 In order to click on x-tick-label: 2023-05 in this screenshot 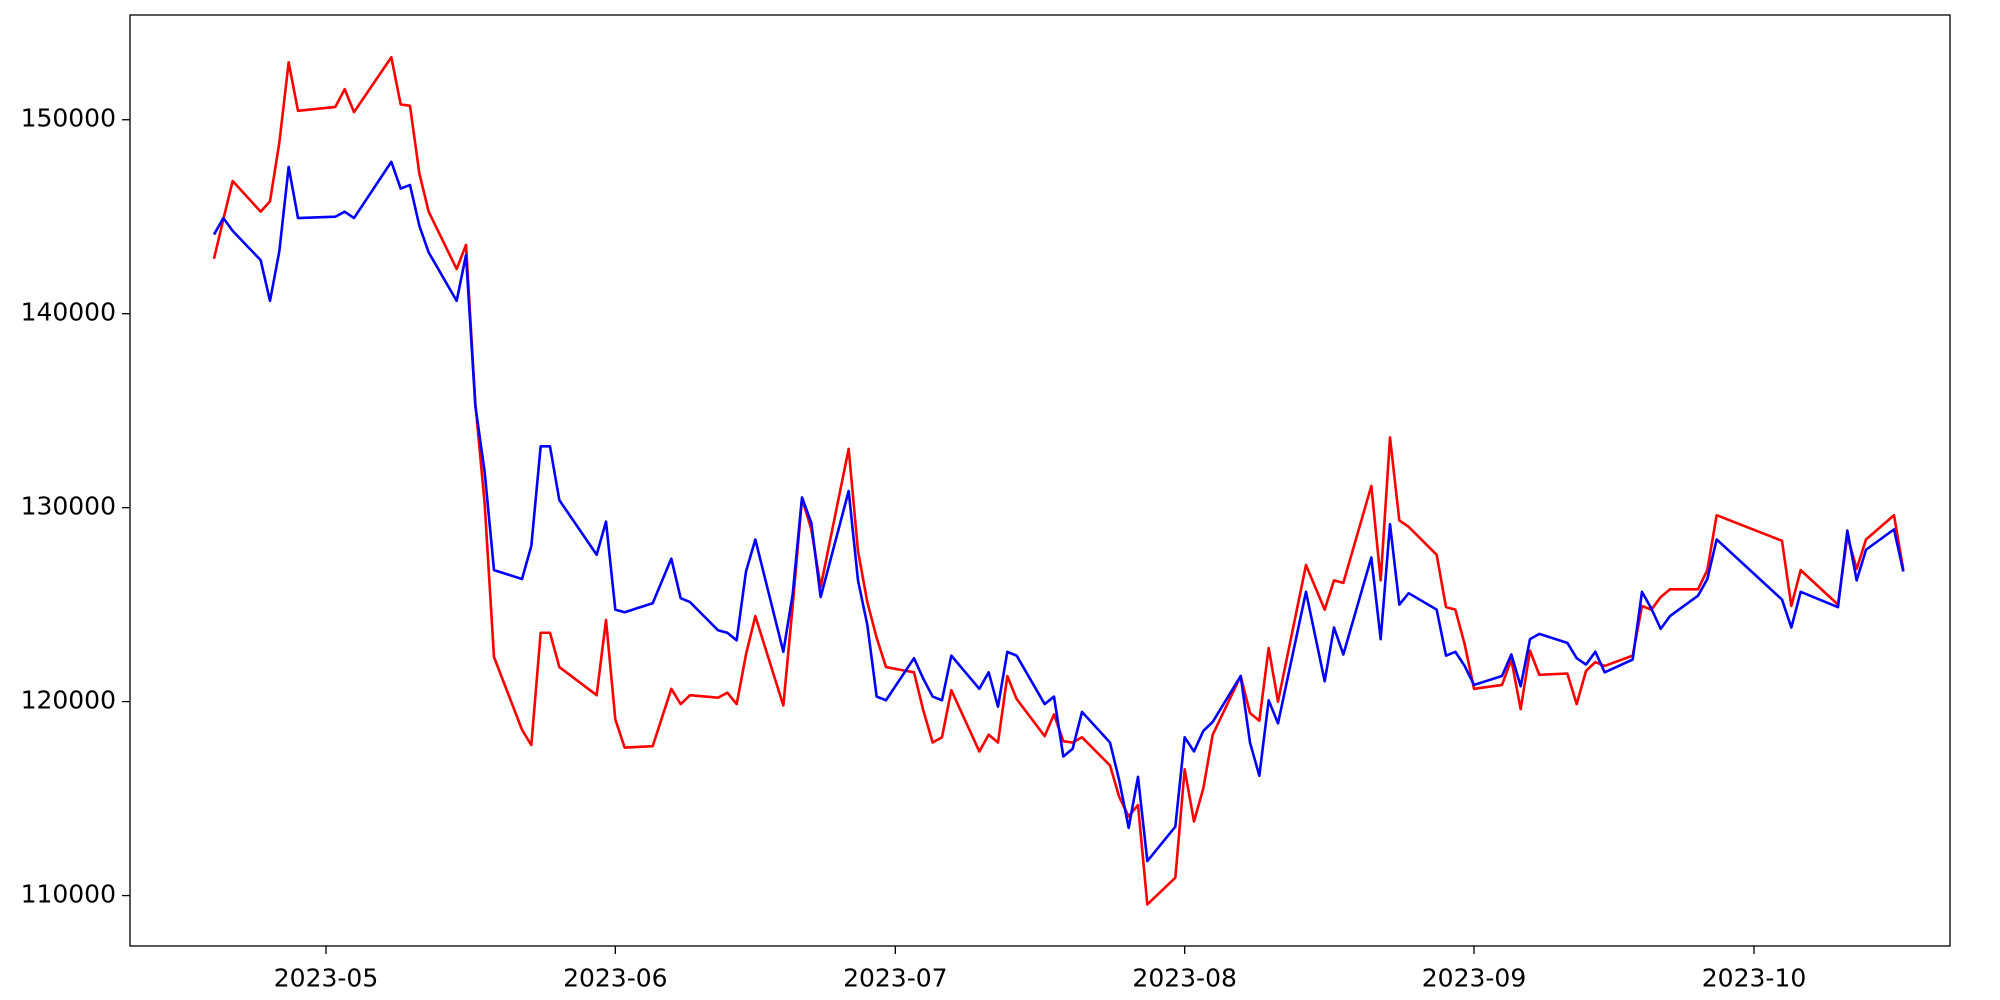, I will do `click(326, 977)`.